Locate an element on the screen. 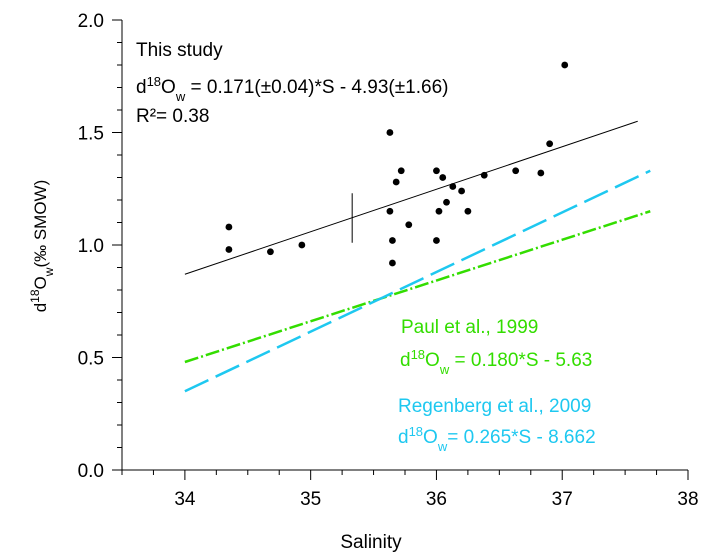 The image size is (705, 552). x-tick-label: 38 is located at coordinates (687, 499).